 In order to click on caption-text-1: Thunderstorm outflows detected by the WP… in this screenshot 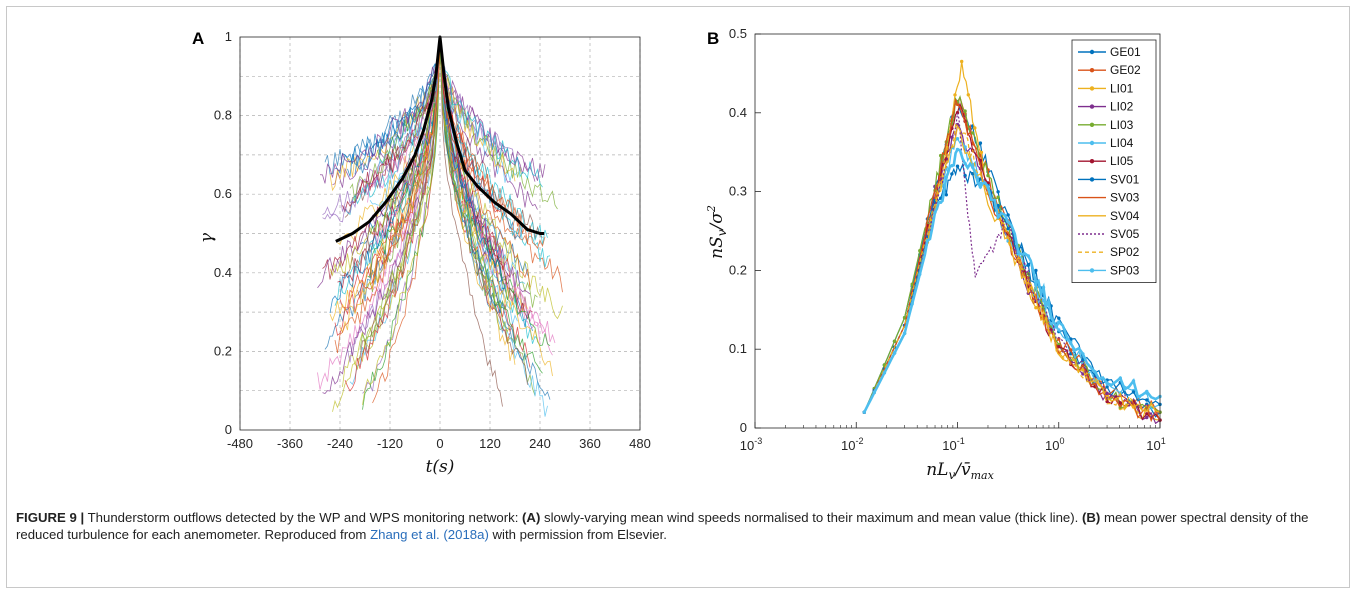, I will do `click(303, 517)`.